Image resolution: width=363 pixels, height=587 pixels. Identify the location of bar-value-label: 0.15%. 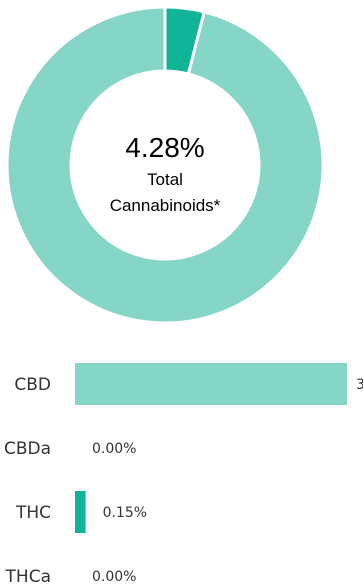
(125, 513).